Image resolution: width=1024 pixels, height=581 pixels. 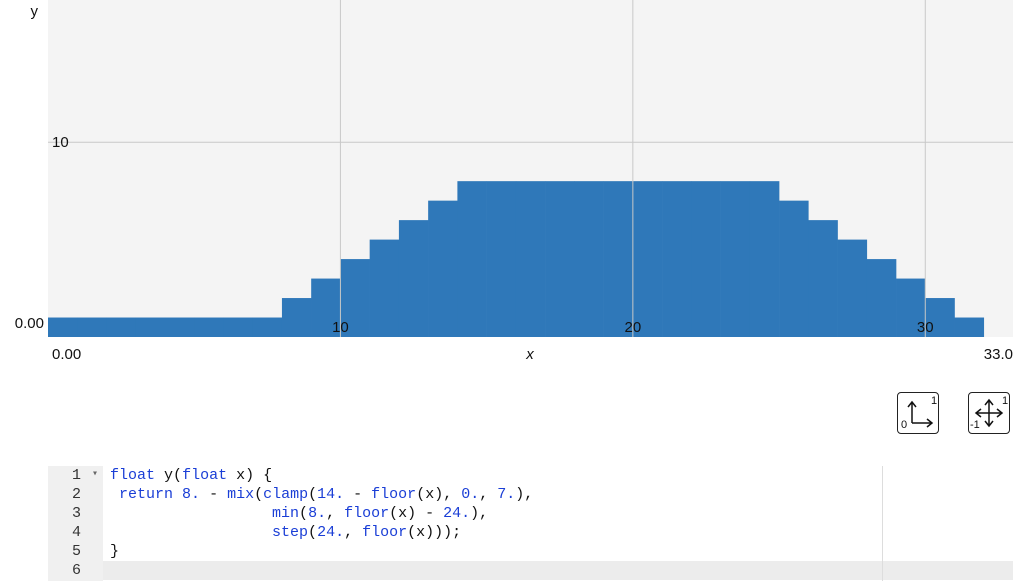 I want to click on line-number: 2, so click(x=76, y=494).